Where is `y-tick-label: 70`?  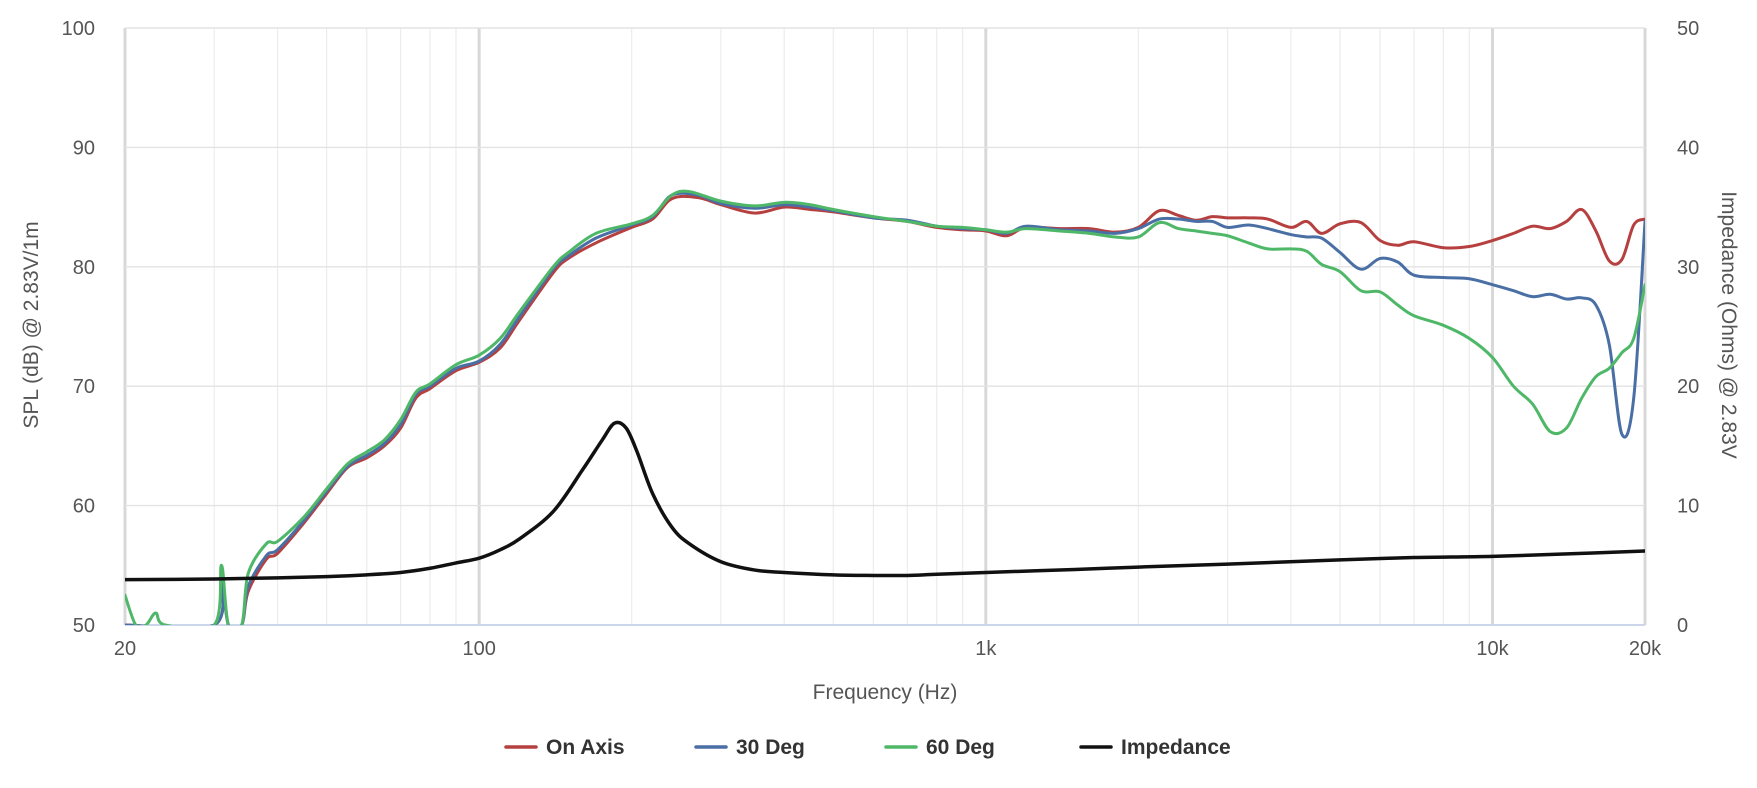 y-tick-label: 70 is located at coordinates (84, 387).